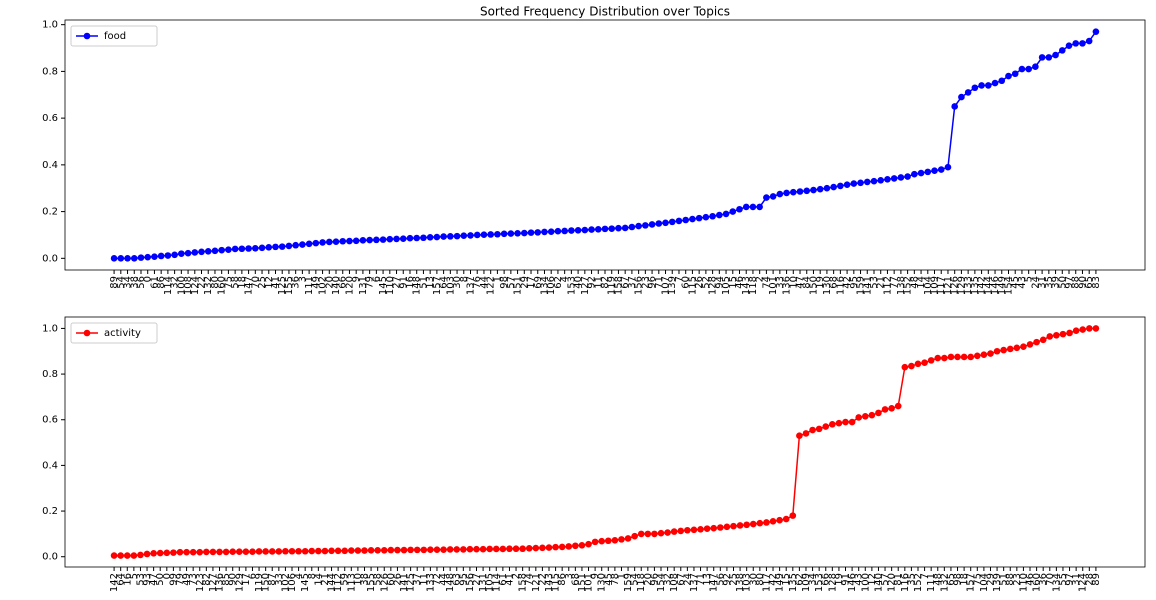  Describe the element at coordinates (746, 285) in the screenshot. I see `x-tick-label: 143` at that location.